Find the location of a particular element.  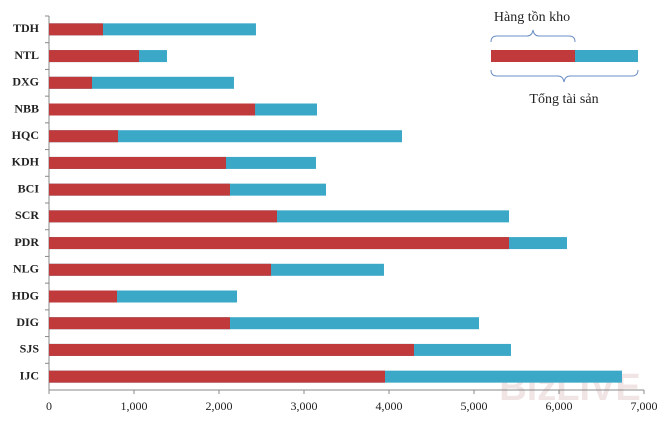

x-tick-label: 6,000 is located at coordinates (559, 406).